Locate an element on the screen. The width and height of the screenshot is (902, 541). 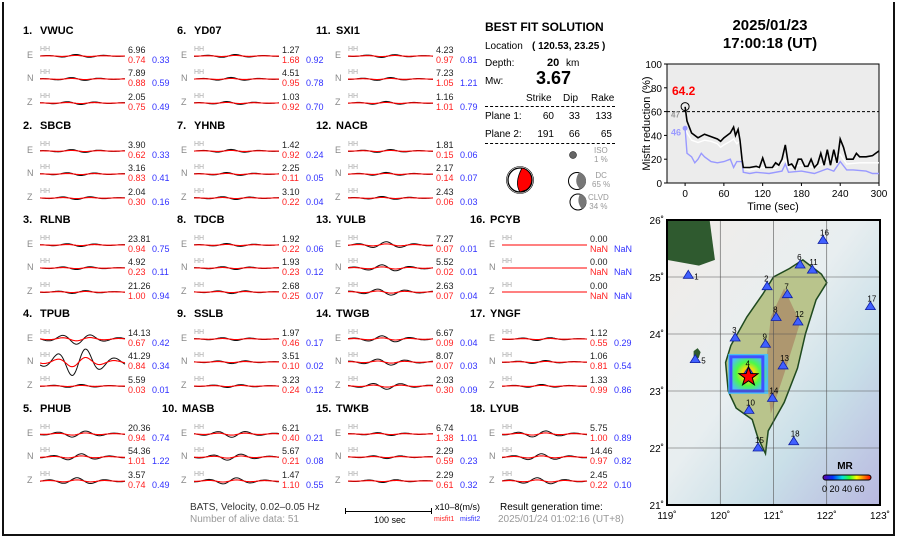
station-number: 12. is located at coordinates (324, 126).